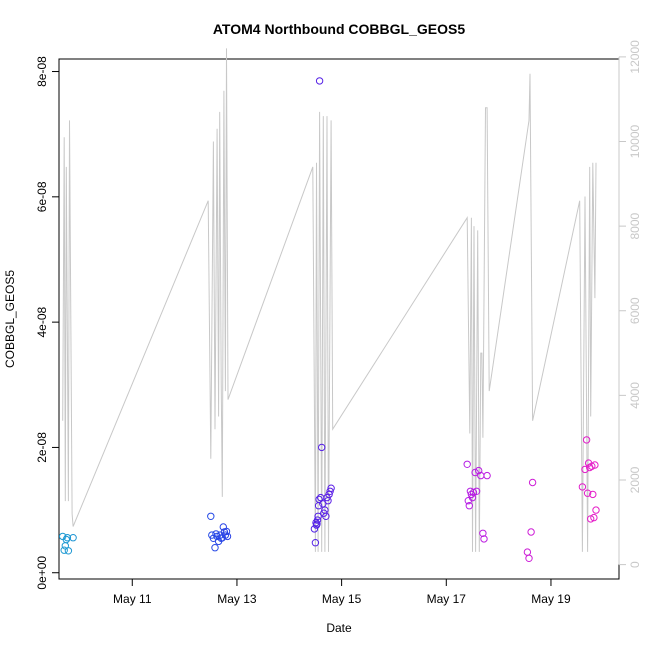  Describe the element at coordinates (447, 599) in the screenshot. I see `x-tick-label: May 17` at that location.